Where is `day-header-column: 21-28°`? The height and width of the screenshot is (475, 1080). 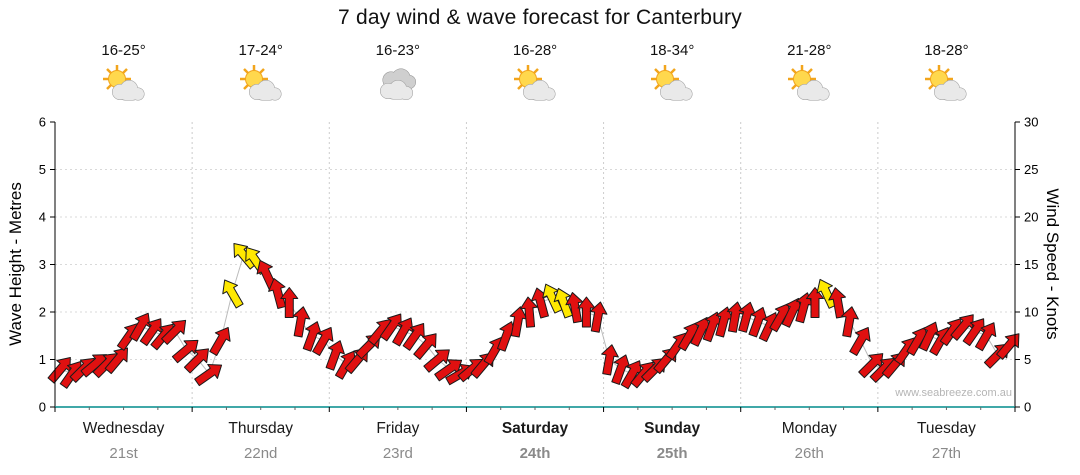
day-header-column: 21-28° is located at coordinates (809, 75).